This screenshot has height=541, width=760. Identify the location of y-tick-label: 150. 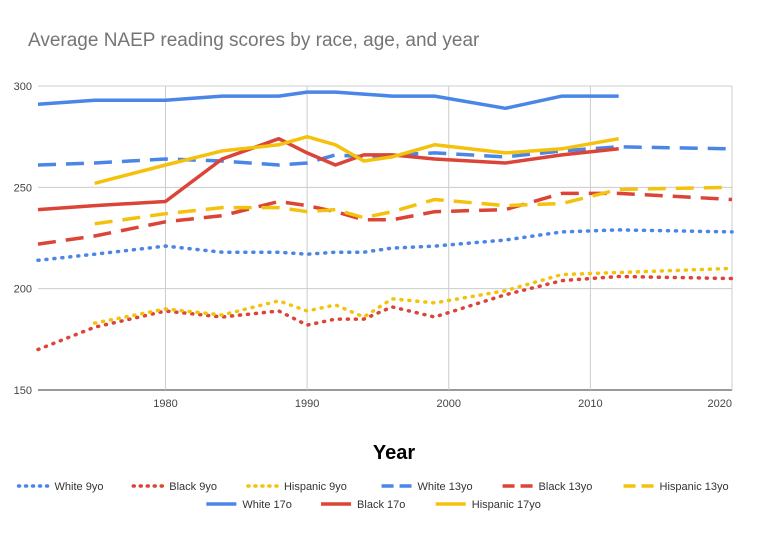
(23, 391).